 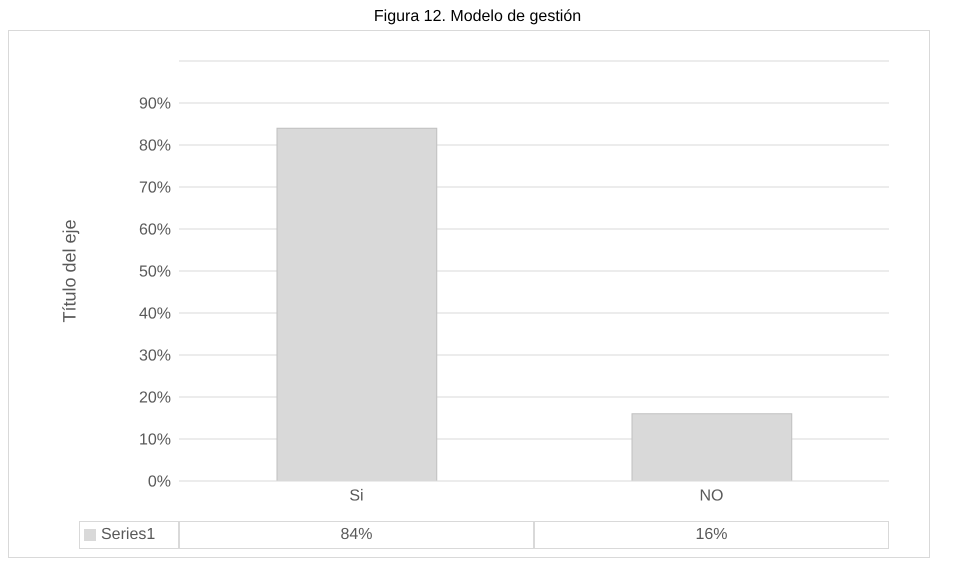 I want to click on y-tick-label: 40%, so click(x=154, y=314).